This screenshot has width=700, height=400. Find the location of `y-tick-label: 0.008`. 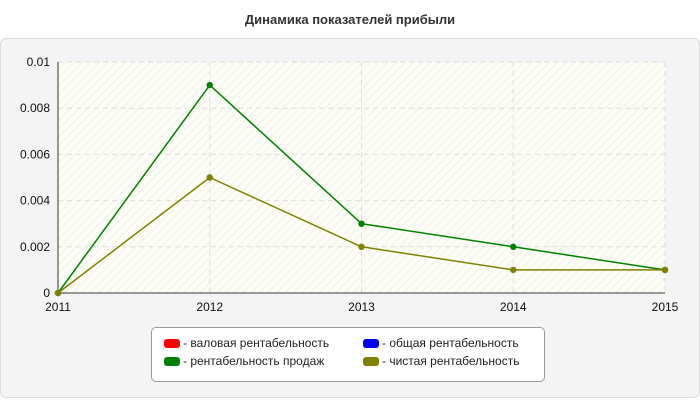

y-tick-label: 0.008 is located at coordinates (35, 108).